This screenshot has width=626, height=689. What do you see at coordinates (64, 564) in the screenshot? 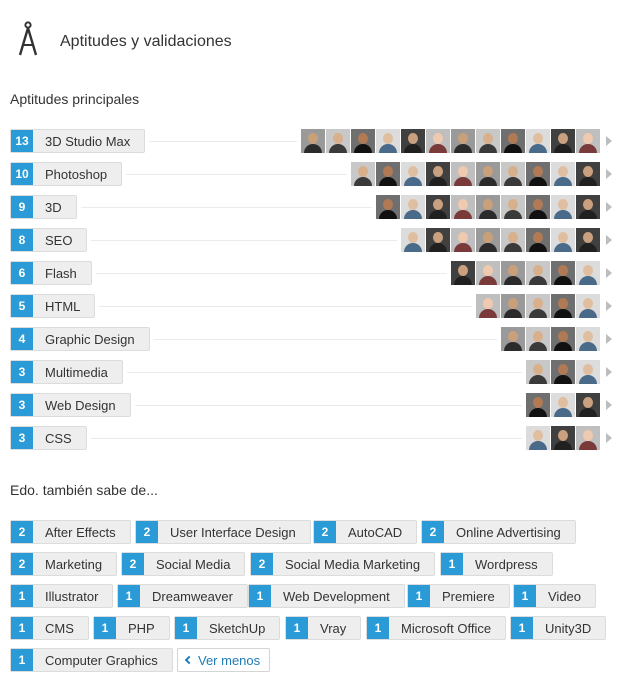
I see `skill-tag: 2 Marketing` at bounding box center [64, 564].